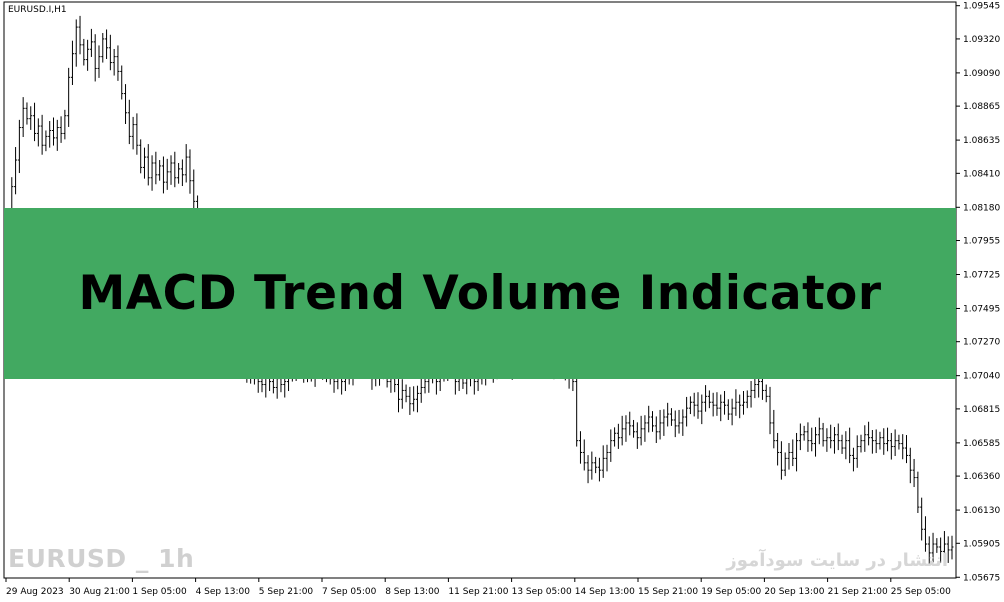 The width and height of the screenshot is (1004, 602). What do you see at coordinates (858, 592) in the screenshot?
I see `x-tick-label: 21 Sep 21:00` at bounding box center [858, 592].